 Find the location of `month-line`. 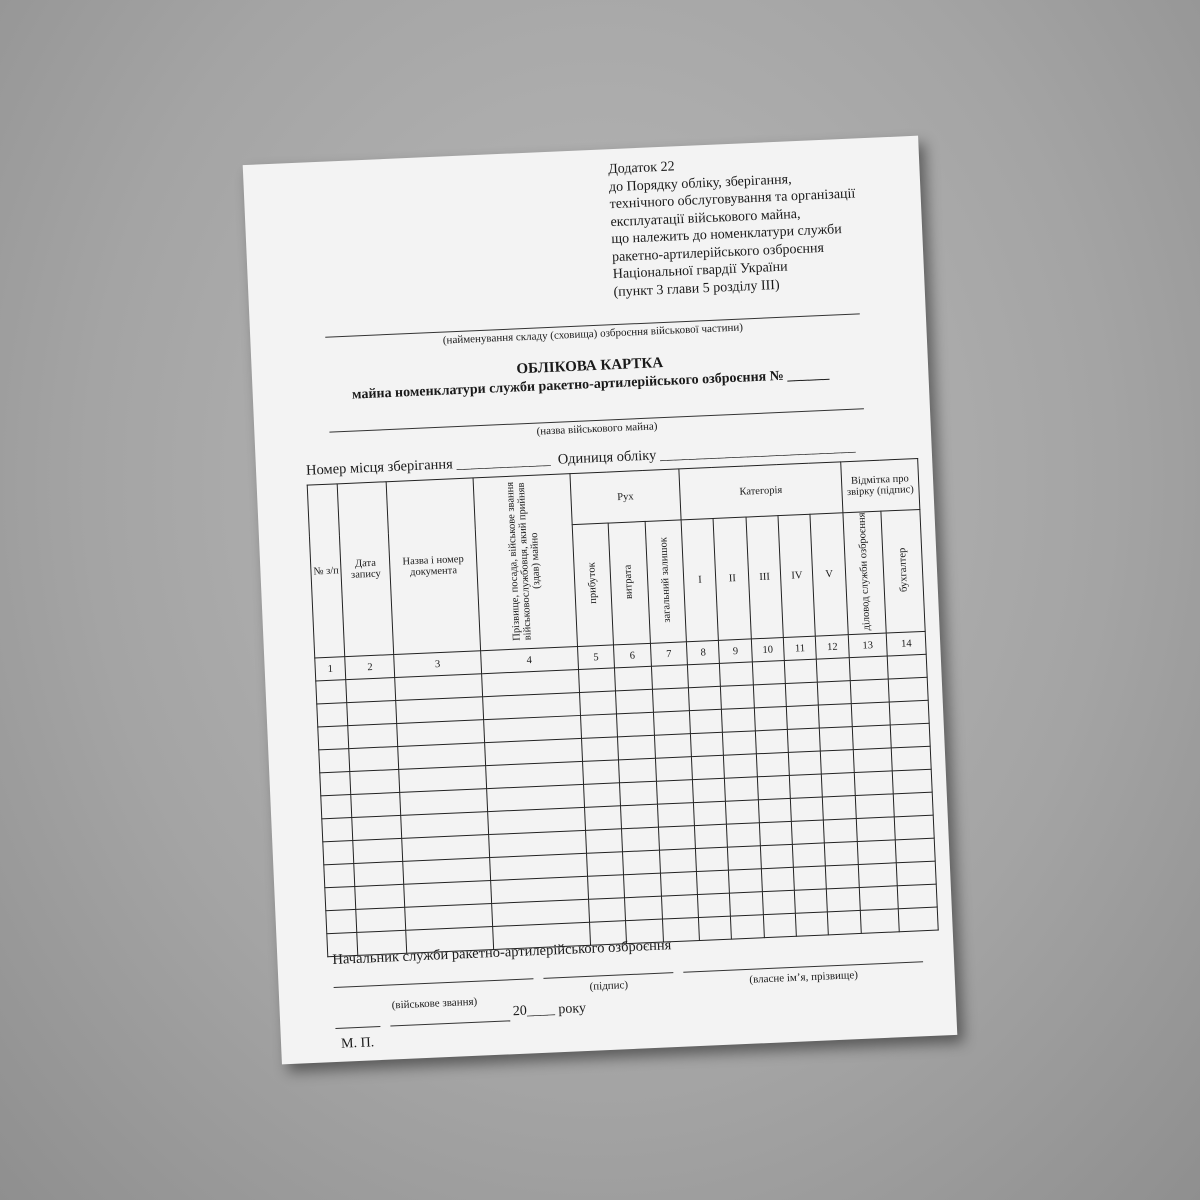

month-line is located at coordinates (450, 1023).